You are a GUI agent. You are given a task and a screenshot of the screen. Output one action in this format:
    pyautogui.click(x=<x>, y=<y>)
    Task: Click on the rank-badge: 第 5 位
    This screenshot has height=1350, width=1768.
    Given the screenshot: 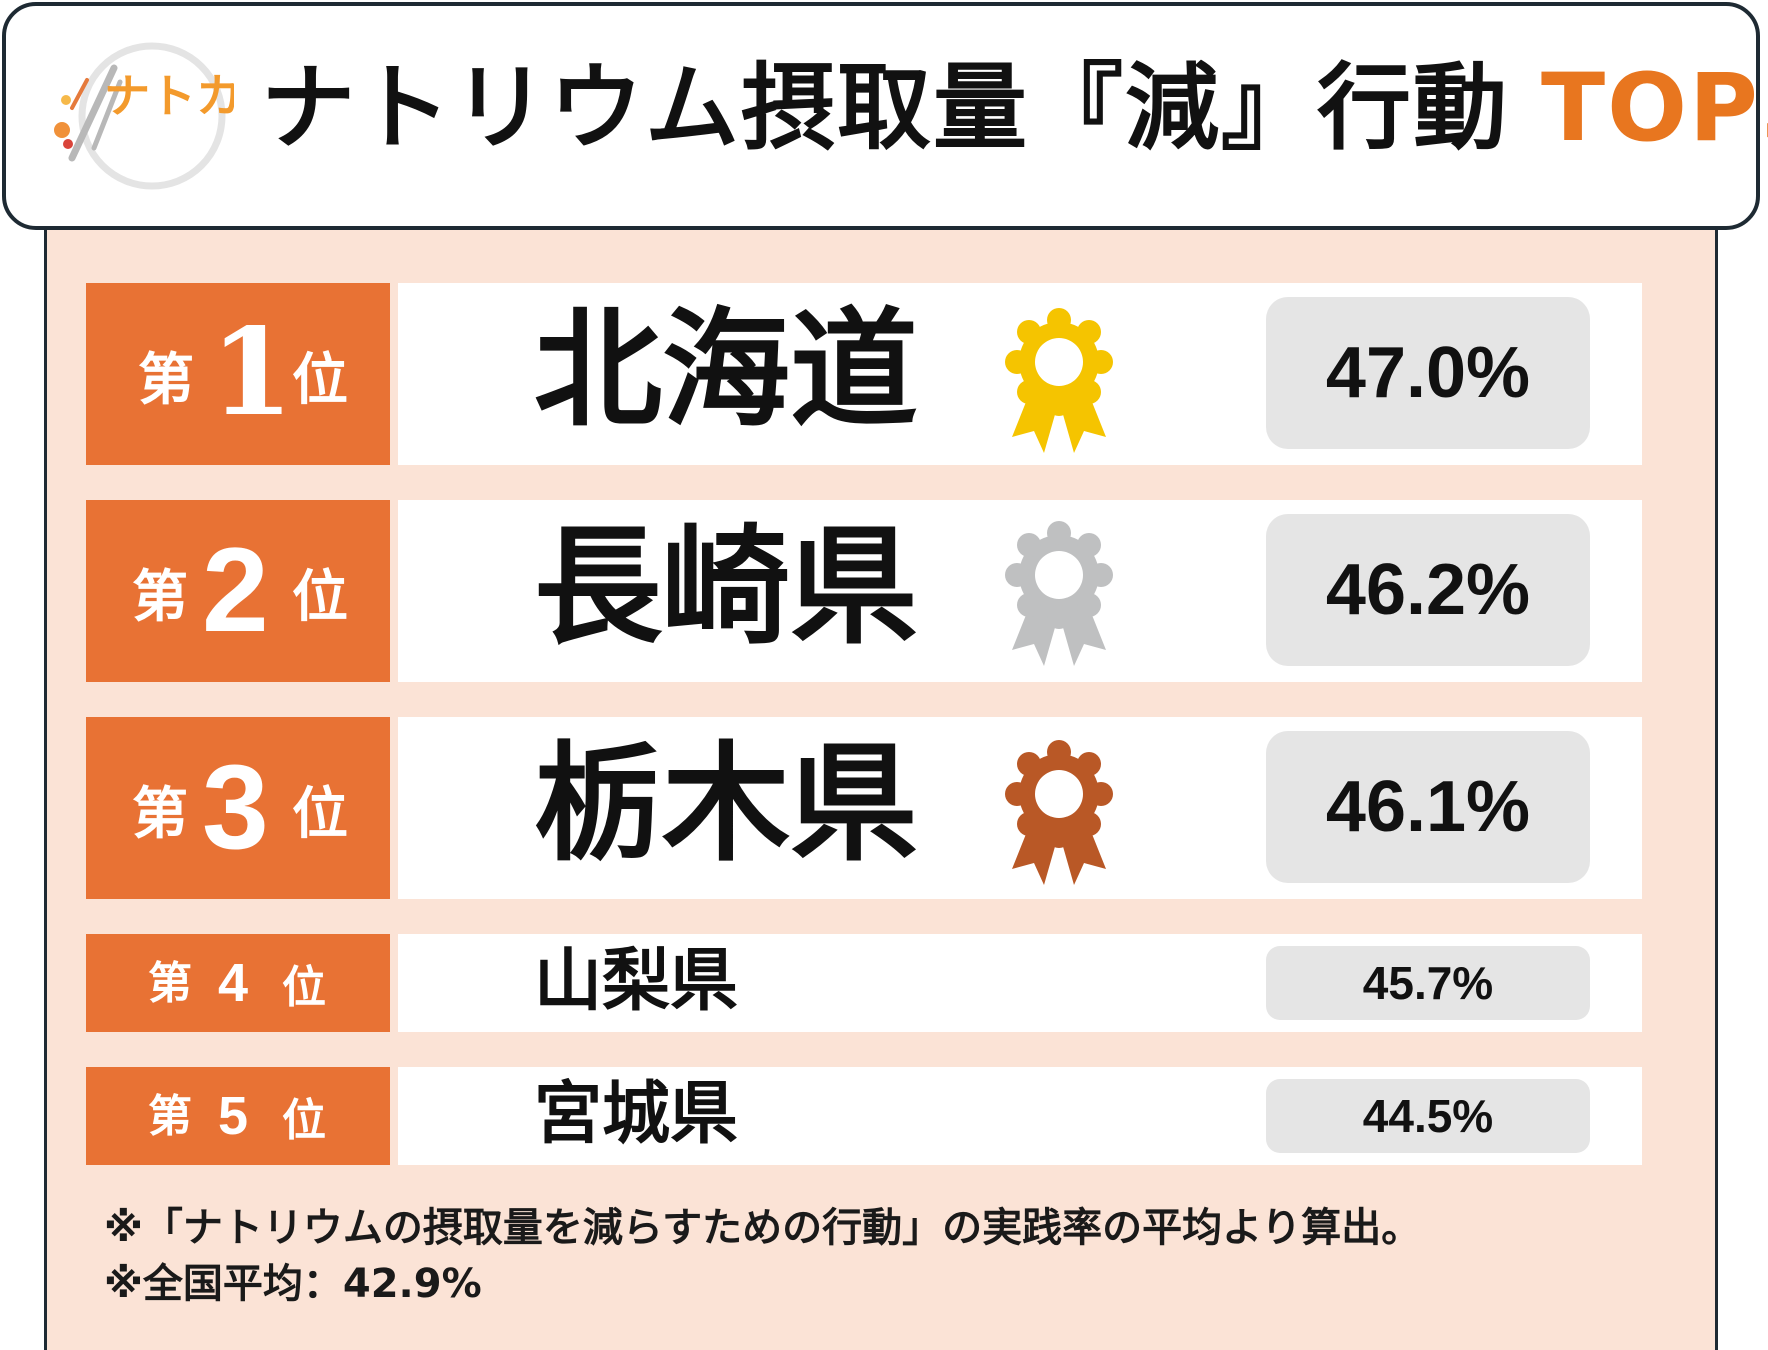 What is the action you would take?
    pyautogui.click(x=238, y=1116)
    